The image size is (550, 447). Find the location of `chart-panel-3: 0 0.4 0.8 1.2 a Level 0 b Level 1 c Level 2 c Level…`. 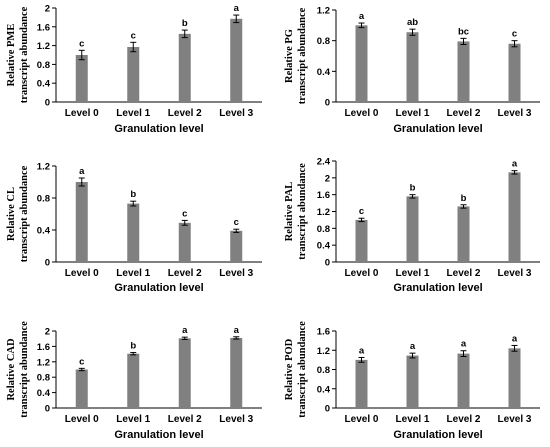

chart-panel-3: 0 0.4 0.8 1.2 a Level 0 b Level 1 c Level 2 c Level… is located at coordinates (134, 228).